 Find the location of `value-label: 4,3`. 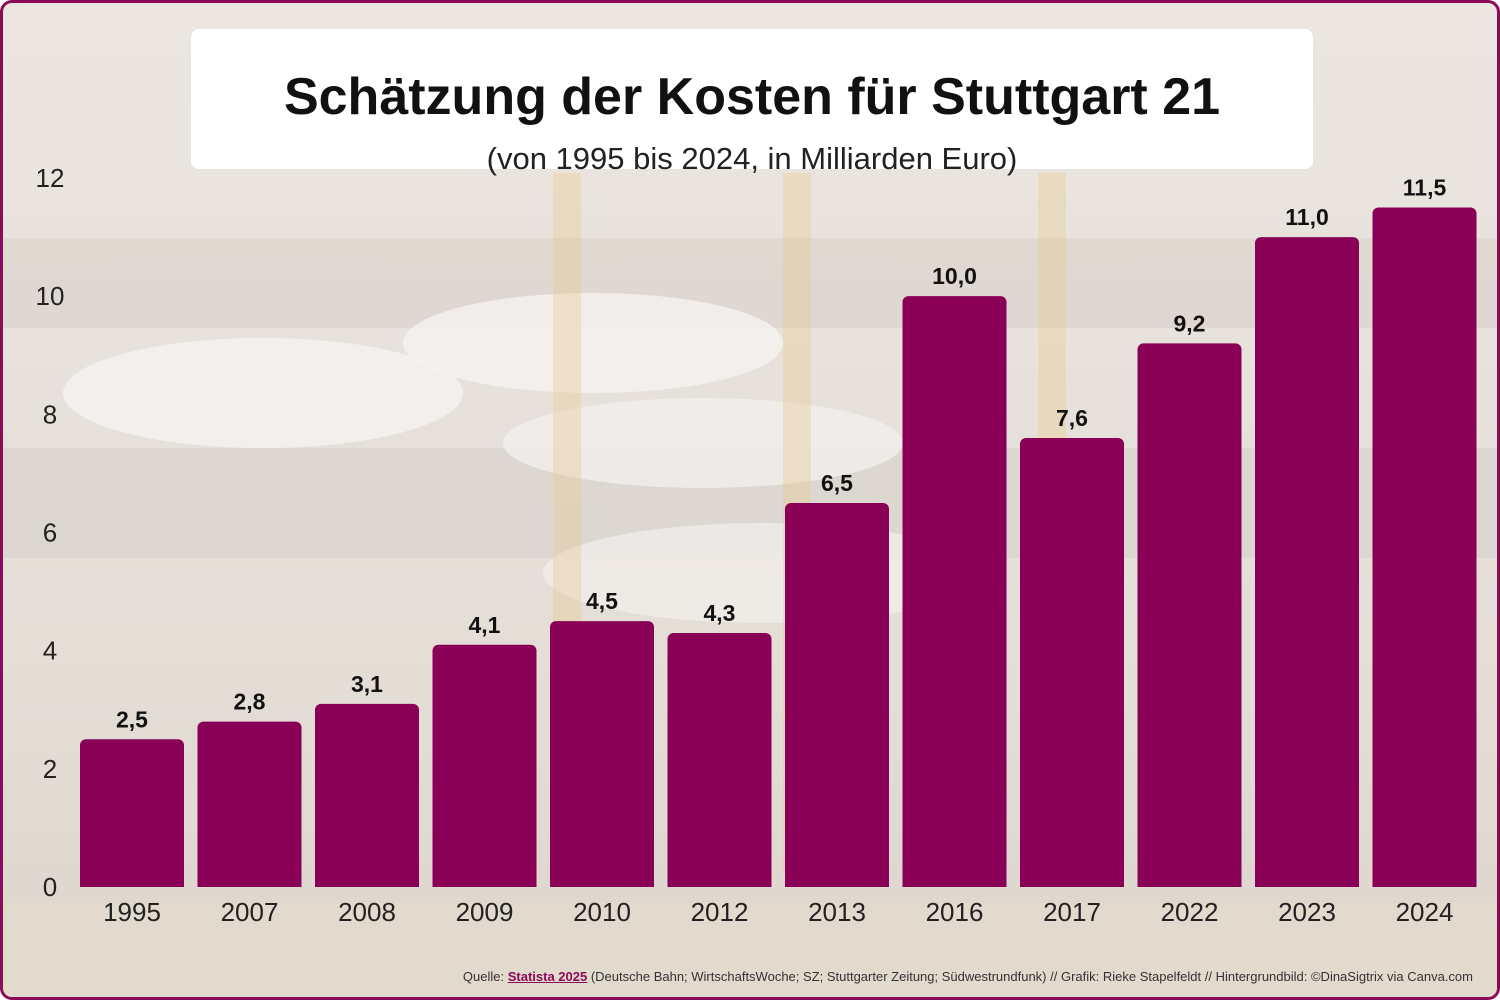

value-label: 4,3 is located at coordinates (720, 613).